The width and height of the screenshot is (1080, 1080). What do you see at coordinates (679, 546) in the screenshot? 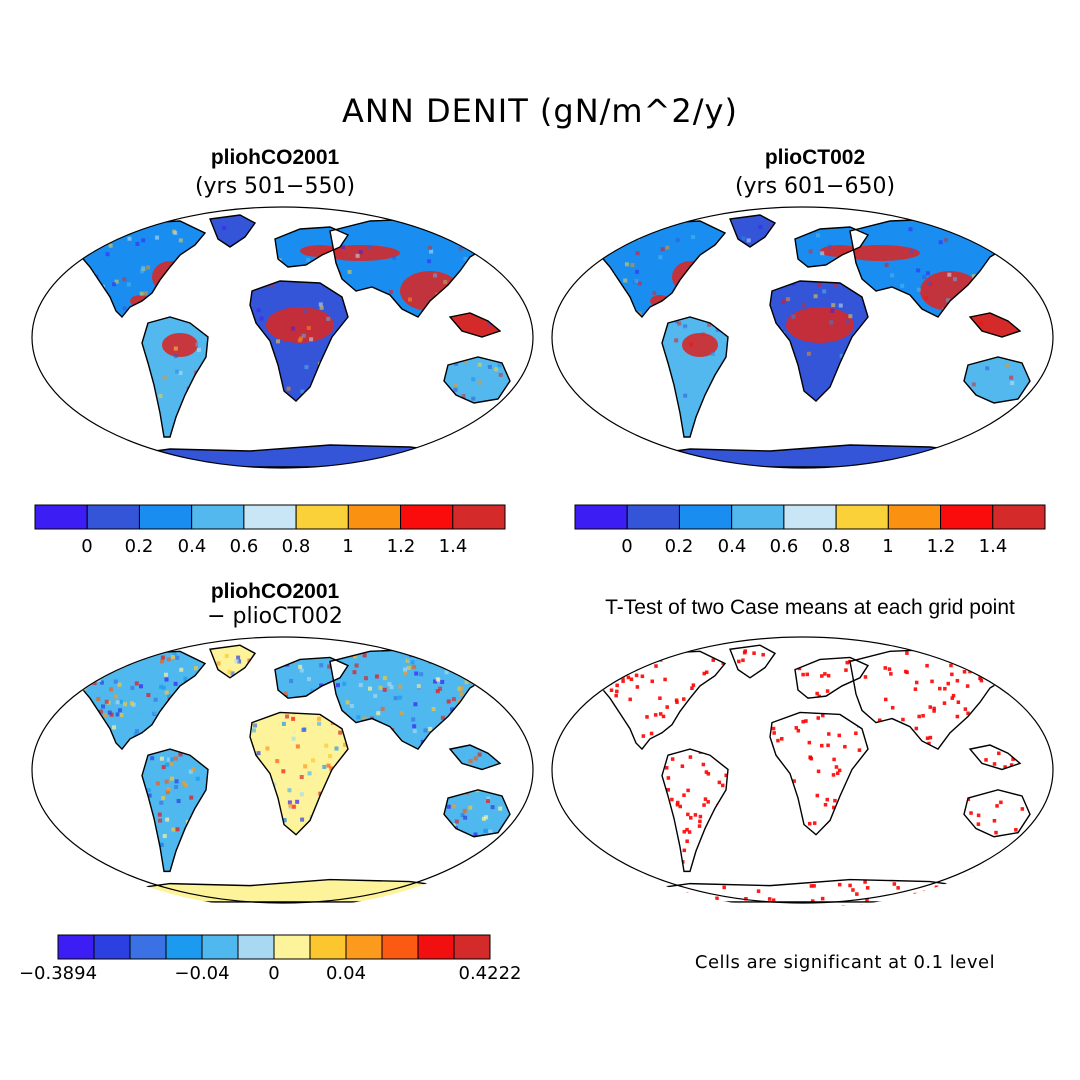
I see `colorbar-tr-tick: 0.2` at bounding box center [679, 546].